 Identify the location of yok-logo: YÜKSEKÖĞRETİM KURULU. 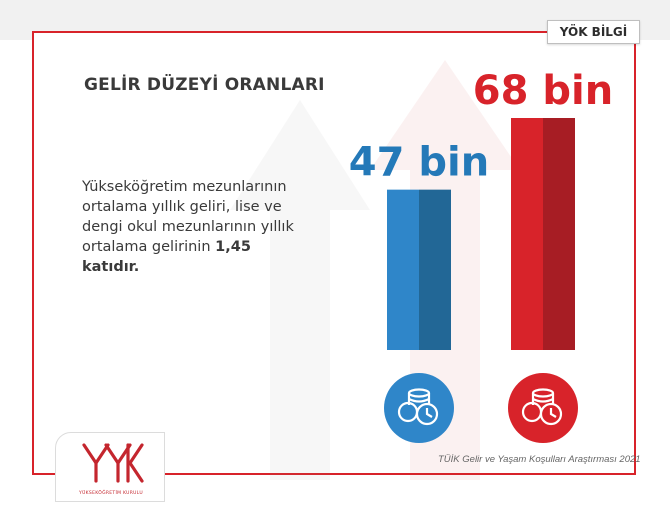
(110, 467).